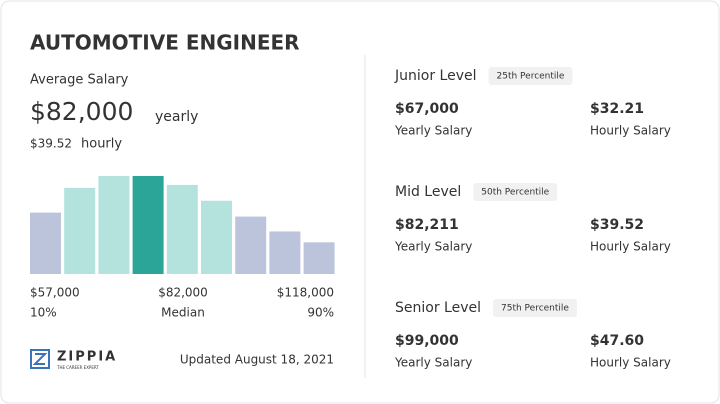  Describe the element at coordinates (438, 308) in the screenshot. I see `level-name: Senior Level` at that location.